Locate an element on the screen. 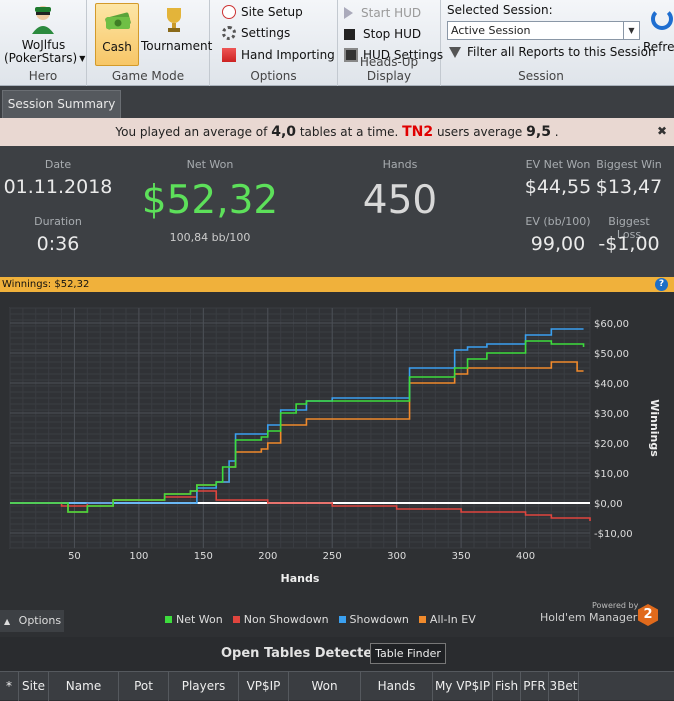 The width and height of the screenshot is (674, 701). filter-reports-label: Filter all Reports to this Session is located at coordinates (561, 52).